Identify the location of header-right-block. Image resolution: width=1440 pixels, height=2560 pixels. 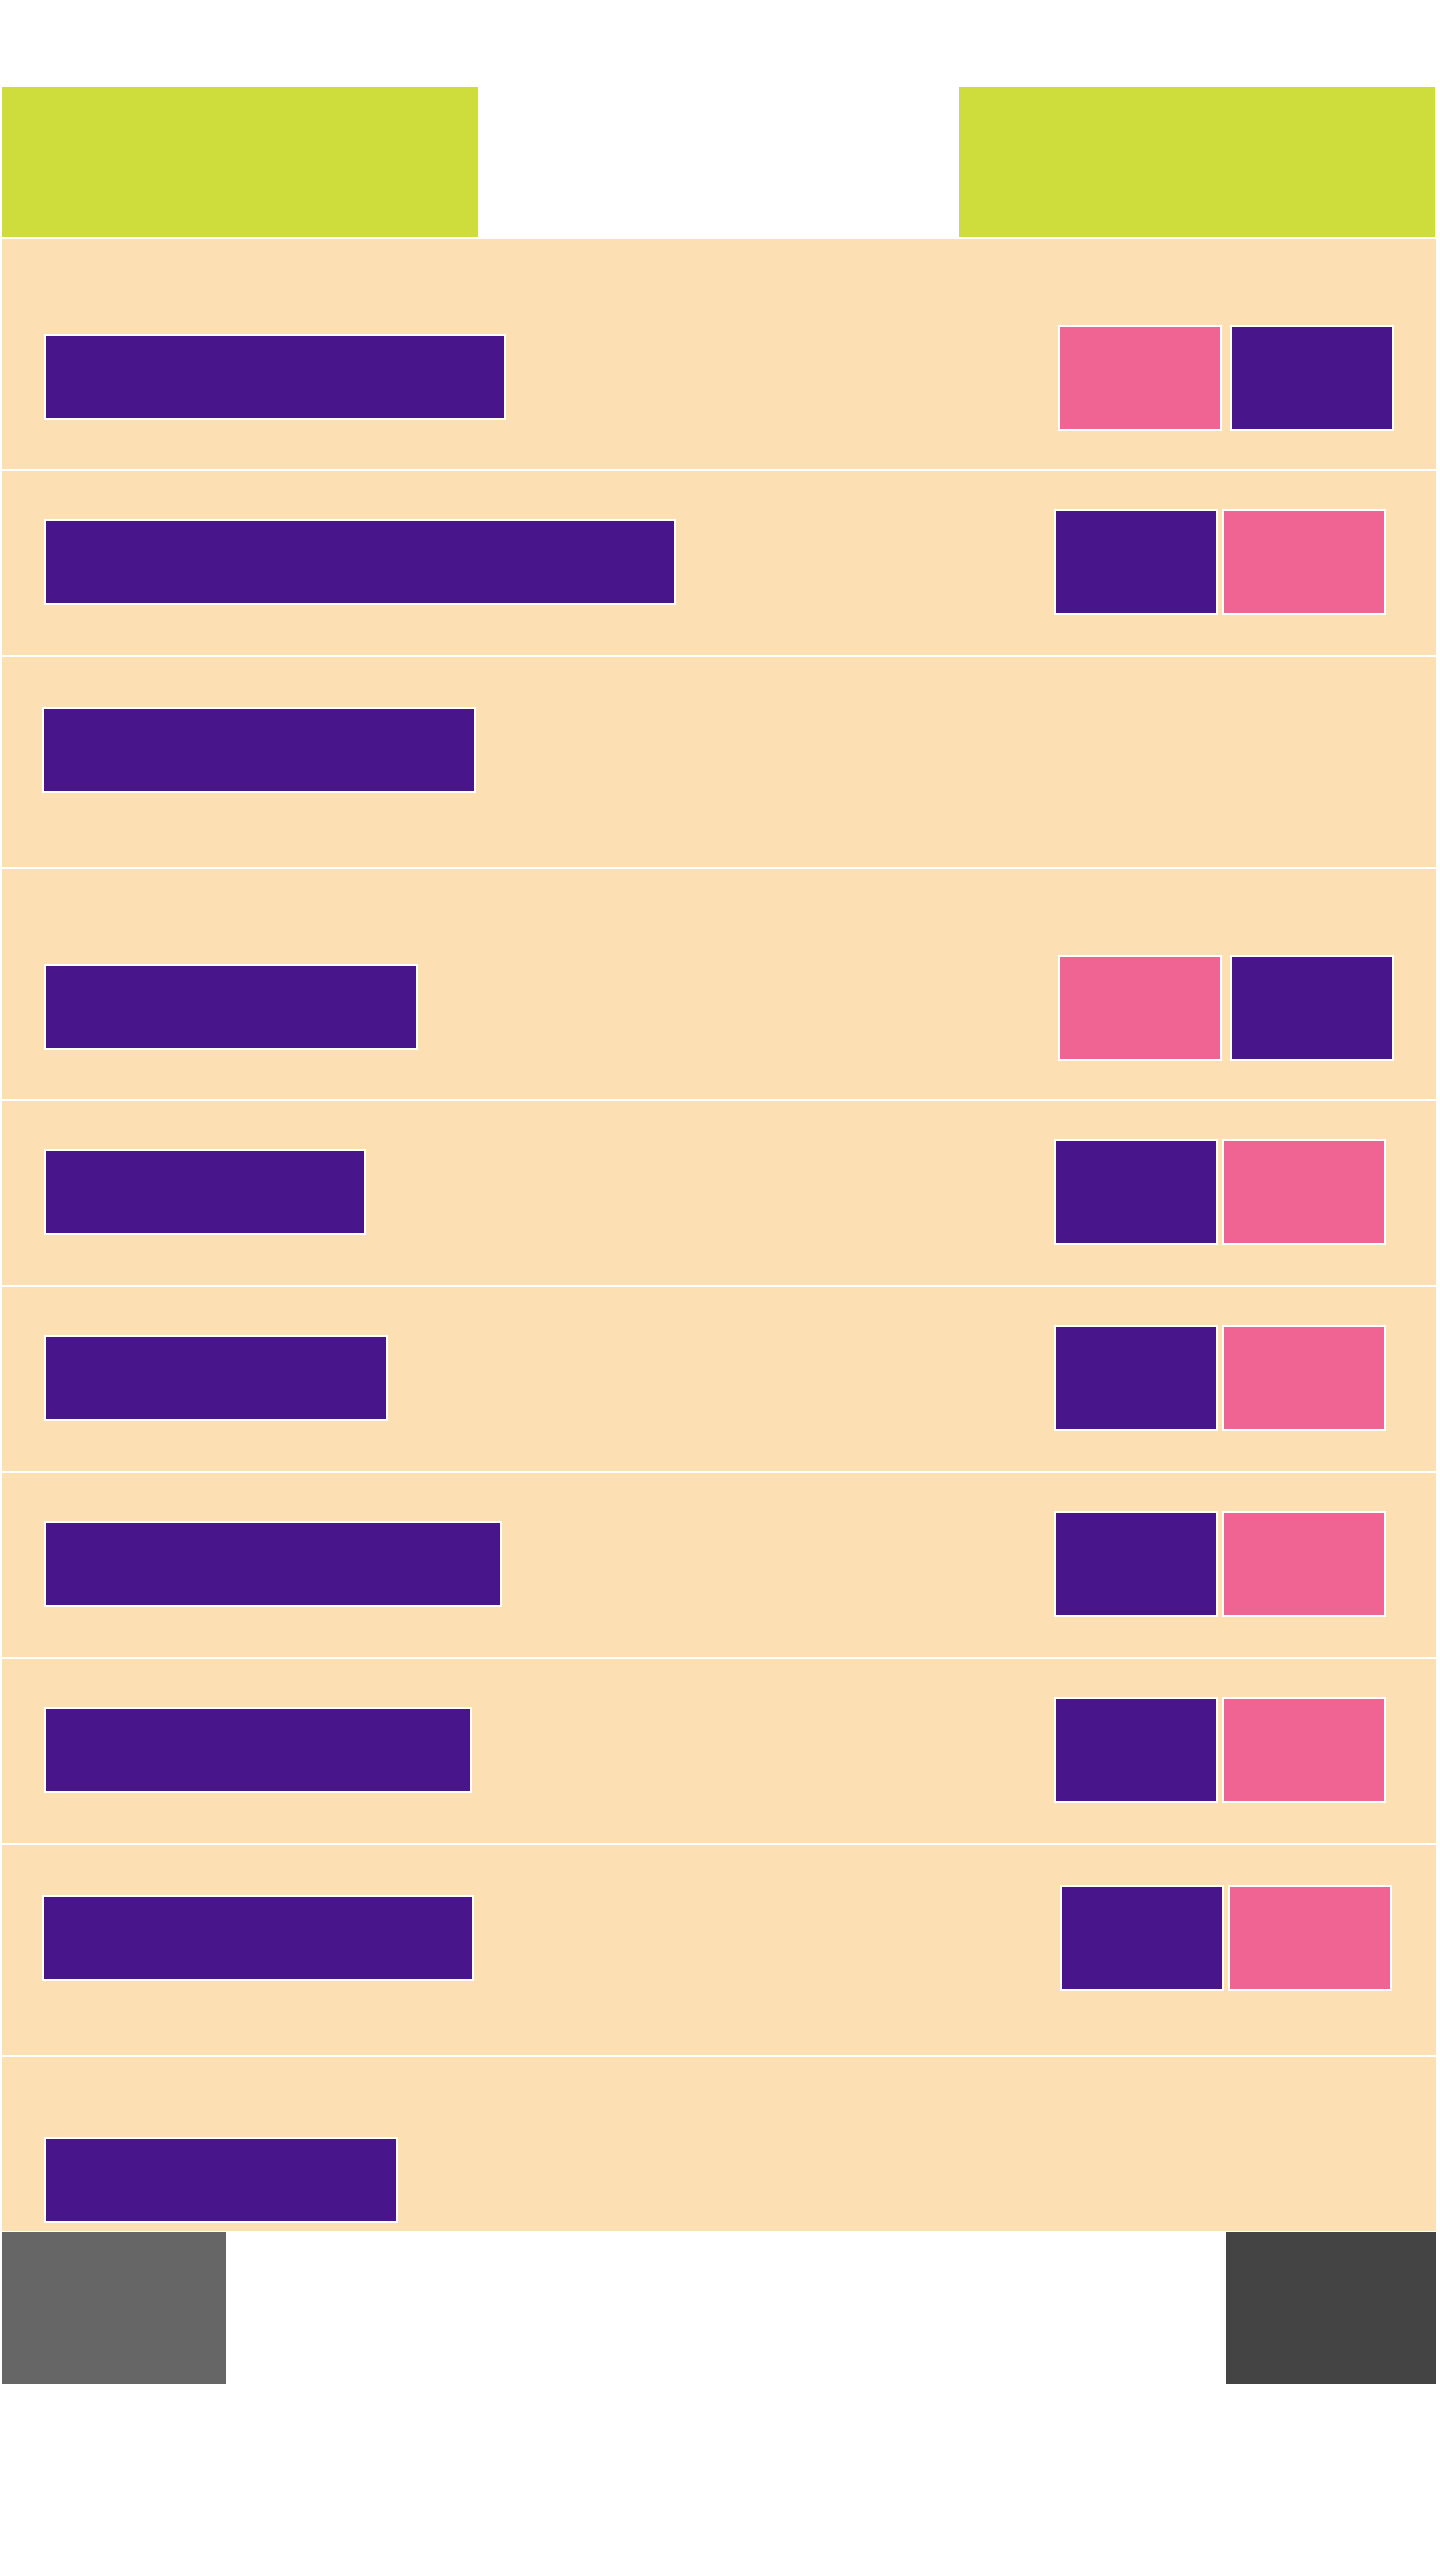
(1197, 162).